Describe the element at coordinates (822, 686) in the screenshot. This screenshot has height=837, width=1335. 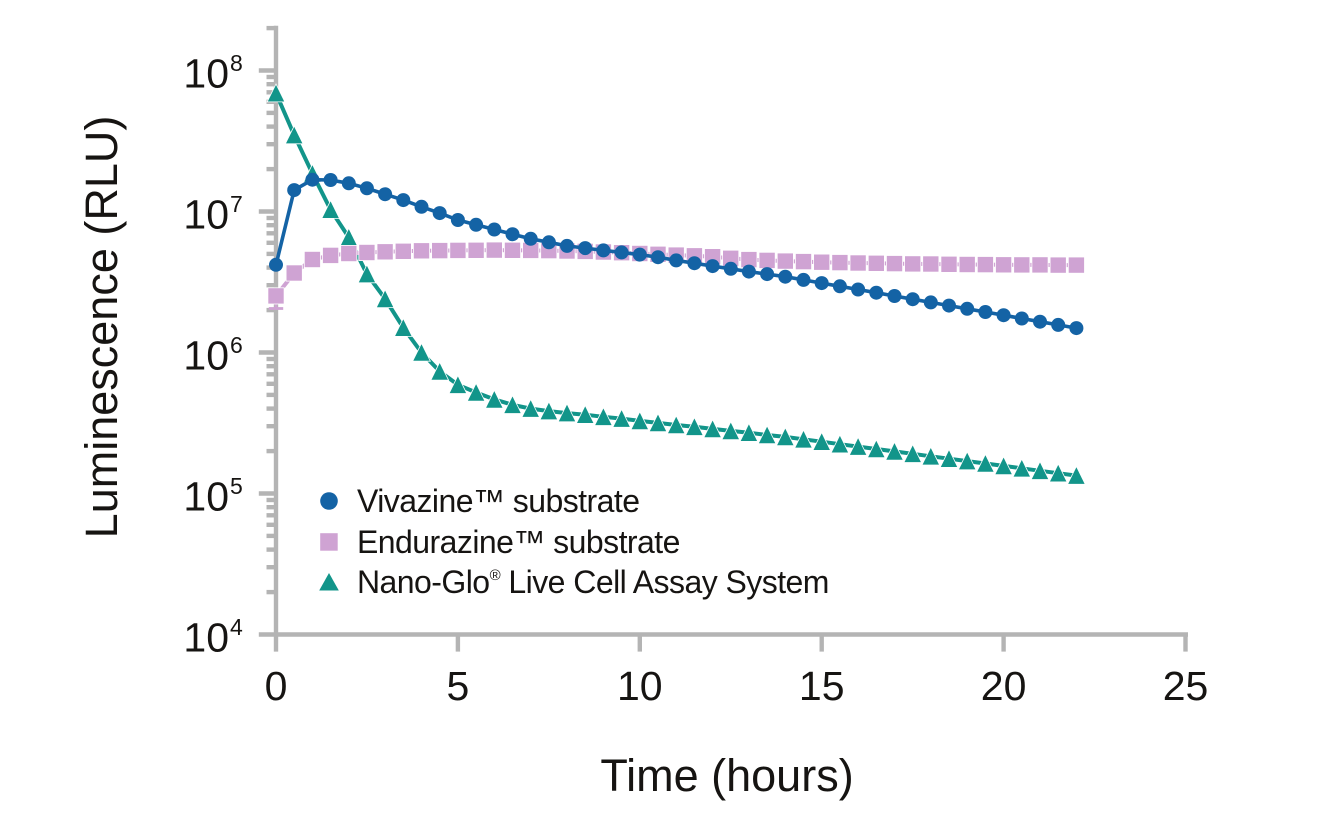
I see `svg-text: 15` at that location.